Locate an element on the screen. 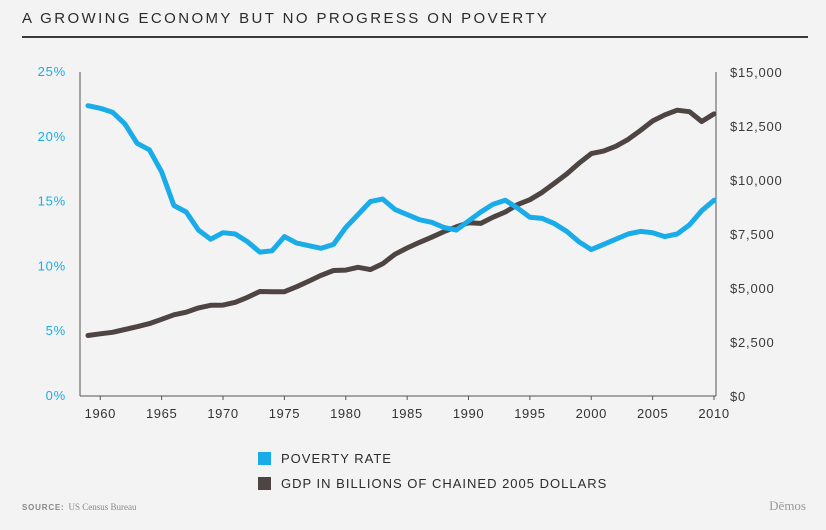 The width and height of the screenshot is (826, 530). legend-label-gdp: GDP IN BILLIONS OF CHAINED 2005 DOLLARS is located at coordinates (444, 483).